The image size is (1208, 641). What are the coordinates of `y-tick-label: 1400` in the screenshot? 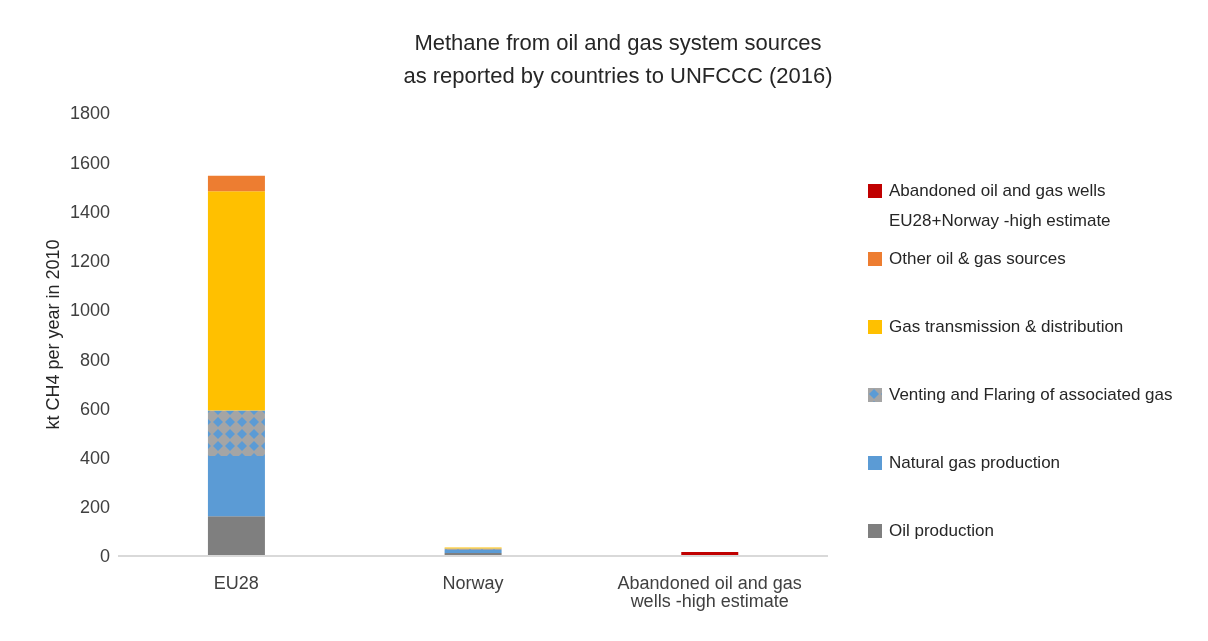 It's located at (89, 211).